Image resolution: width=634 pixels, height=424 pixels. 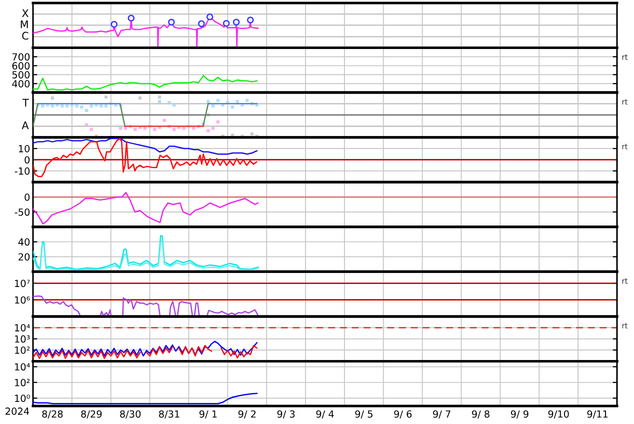 What do you see at coordinates (22, 300) in the screenshot?
I see `y-tick-label: 10⁶` at bounding box center [22, 300].